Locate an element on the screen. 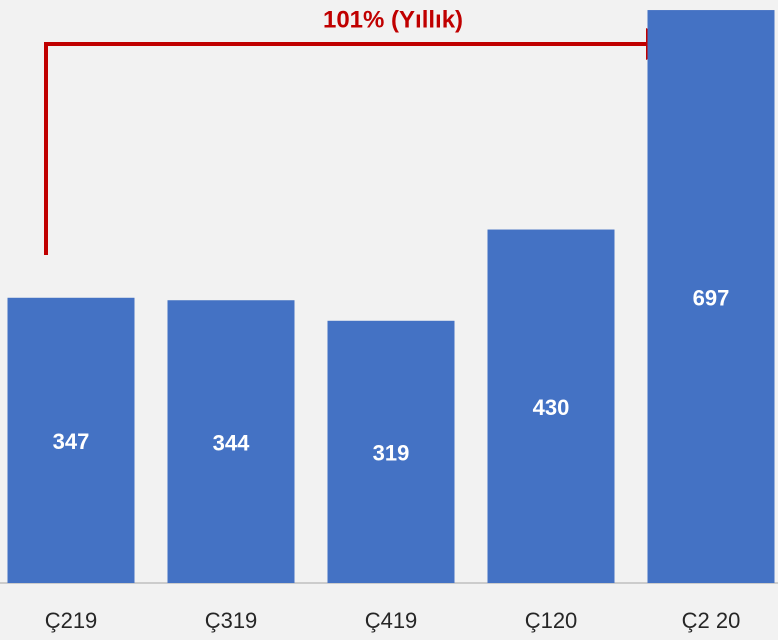 This screenshot has width=778, height=640. x-tick-label: Ç319 is located at coordinates (231, 620).